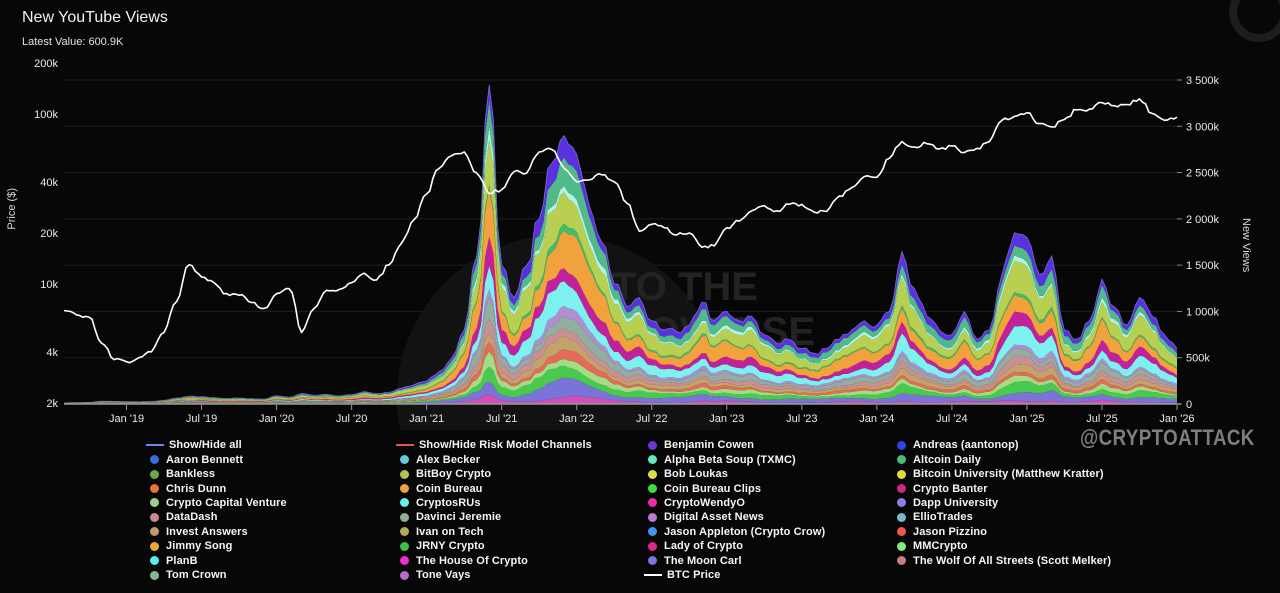 The image size is (1280, 593). I want to click on legend-item-label: Show/Hide all, so click(205, 445).